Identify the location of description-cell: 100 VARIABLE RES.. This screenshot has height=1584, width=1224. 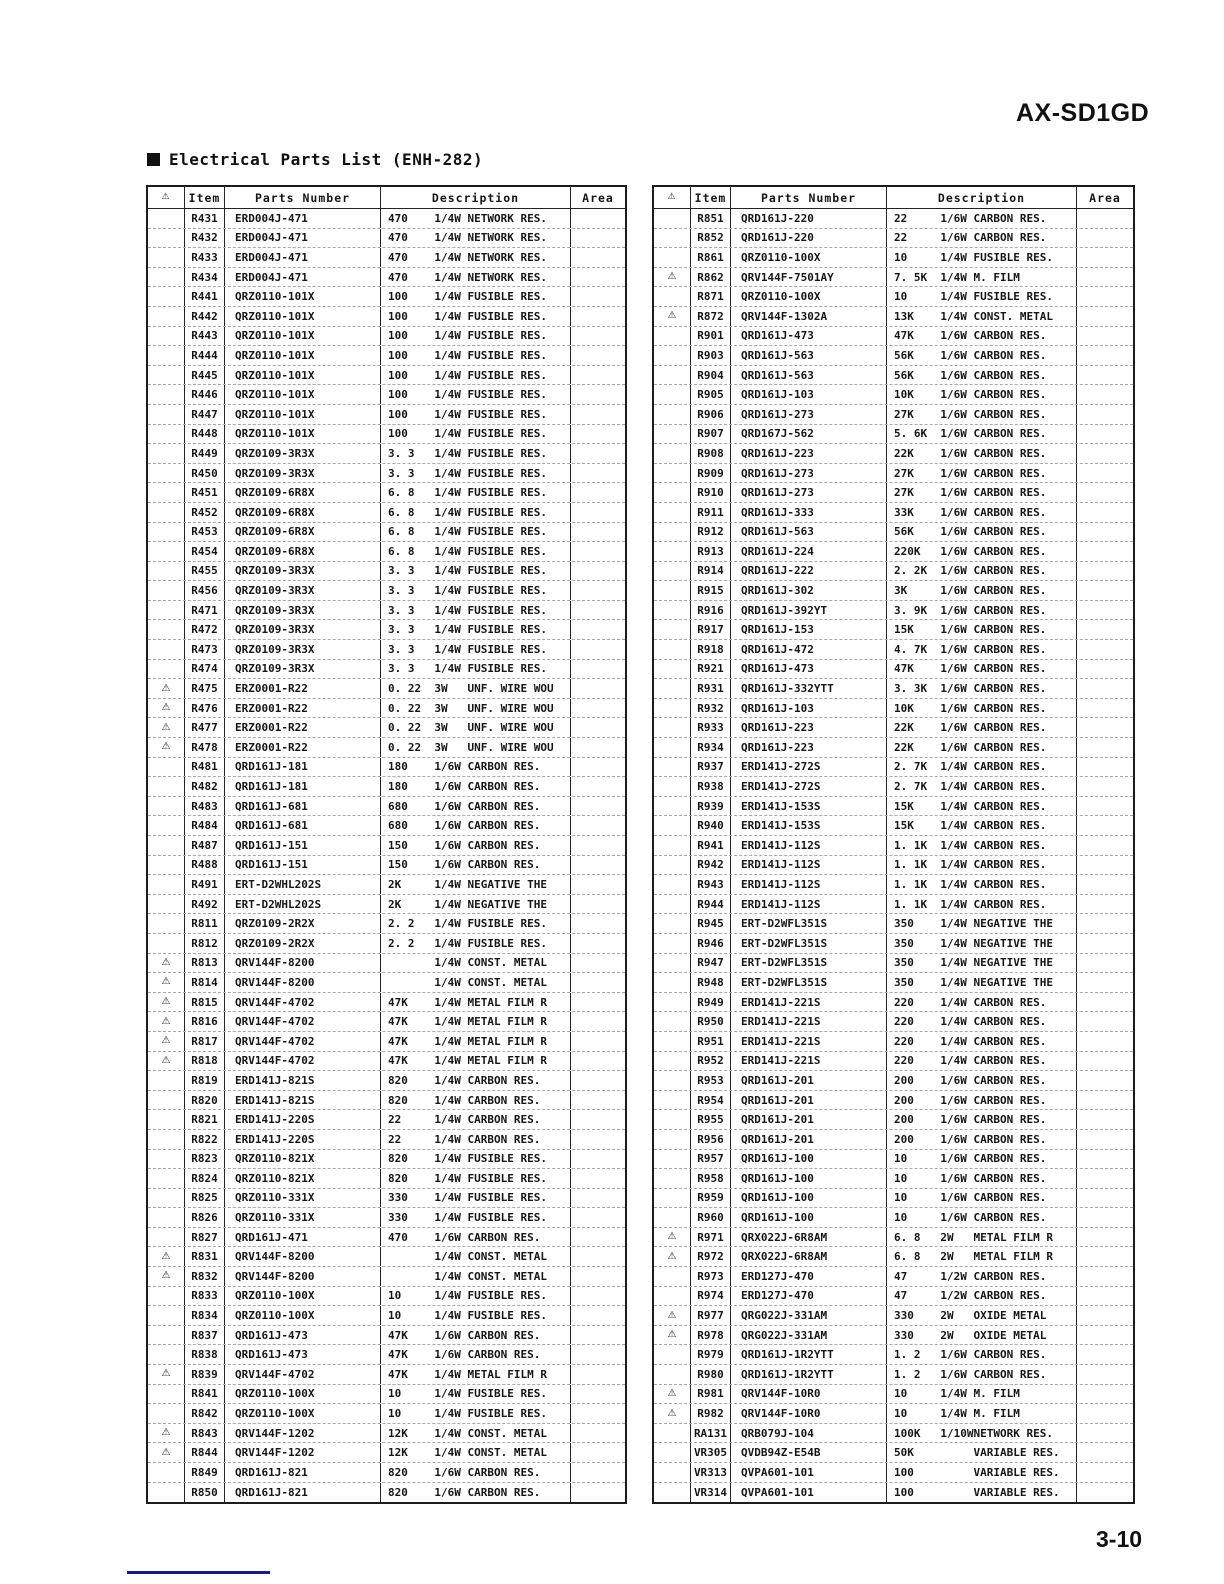
(982, 1472).